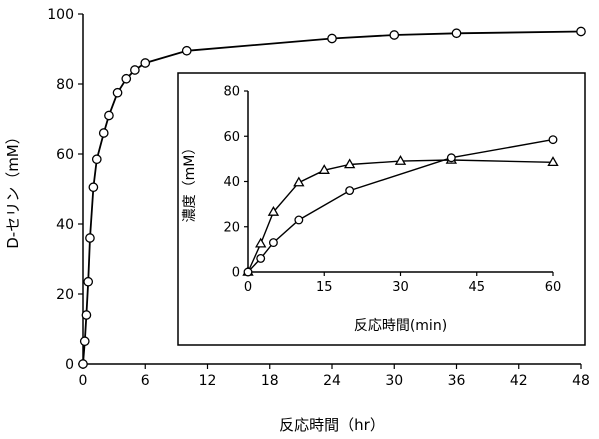 Image resolution: width=599 pixels, height=439 pixels. What do you see at coordinates (145, 381) in the screenshot?
I see `main-x-tick-label: 6` at bounding box center [145, 381].